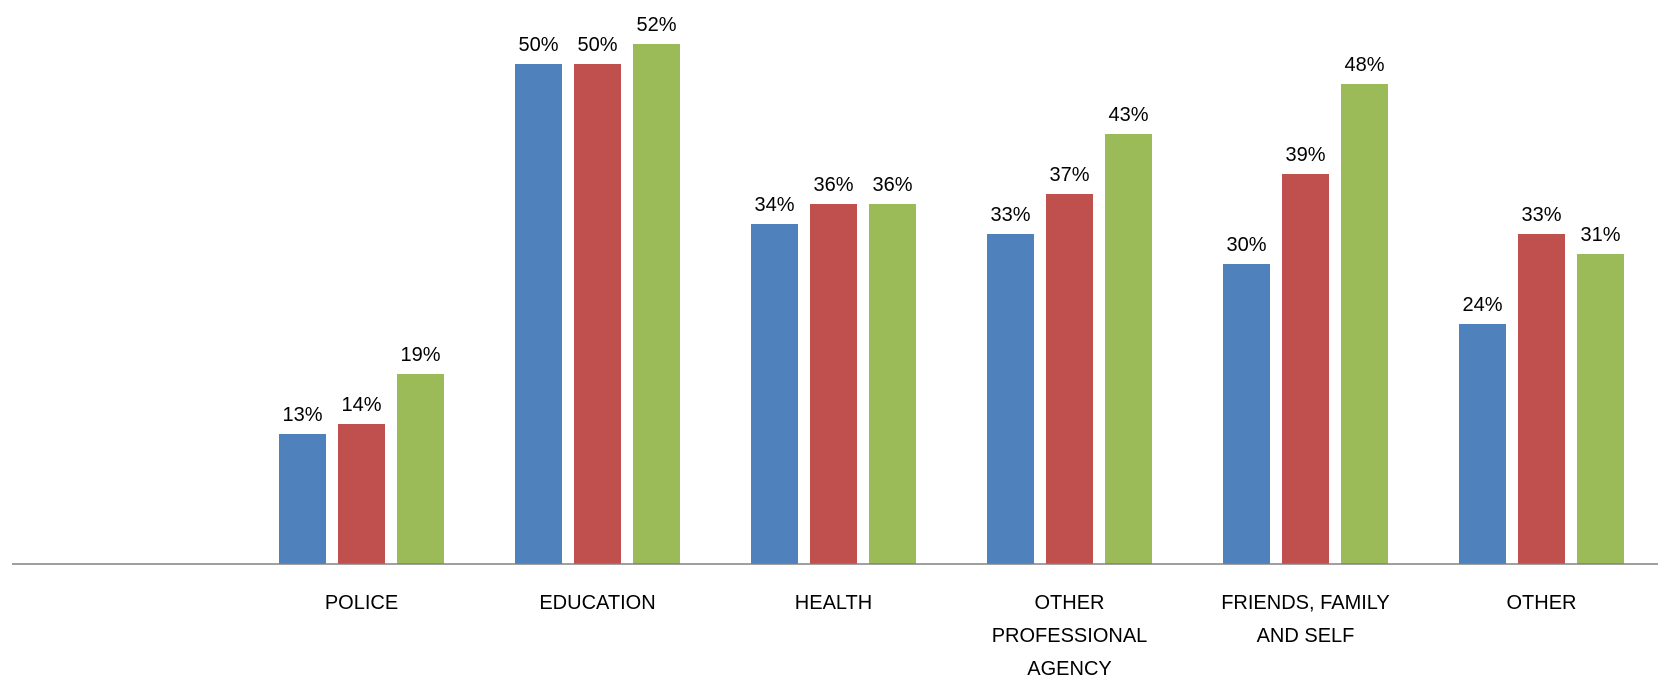  I want to click on category-label-2: HEALTH, so click(833, 603).